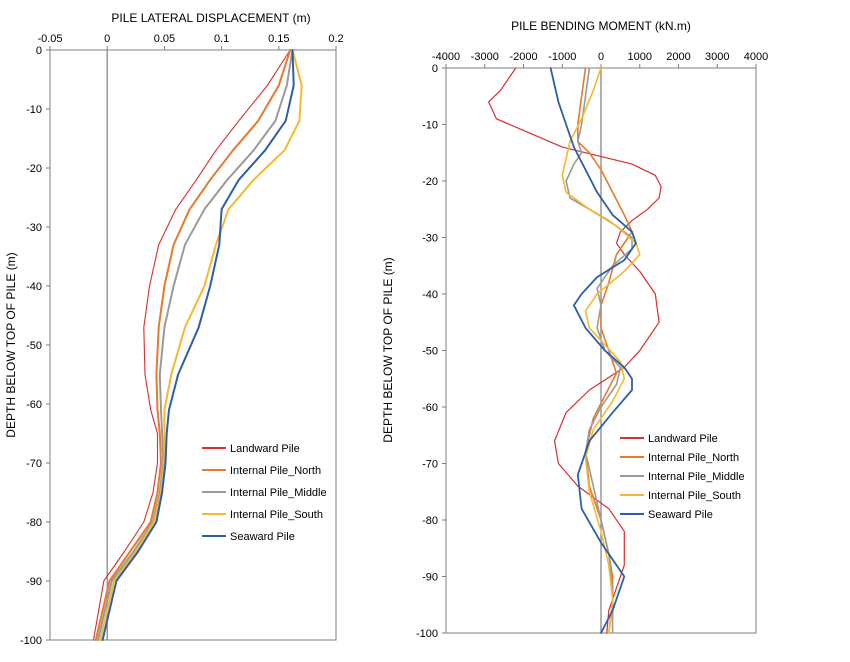 This screenshot has width=850, height=662. Describe the element at coordinates (601, 26) in the screenshot. I see `chart-title: PILE BENDING MOMENT (kN.m)` at that location.